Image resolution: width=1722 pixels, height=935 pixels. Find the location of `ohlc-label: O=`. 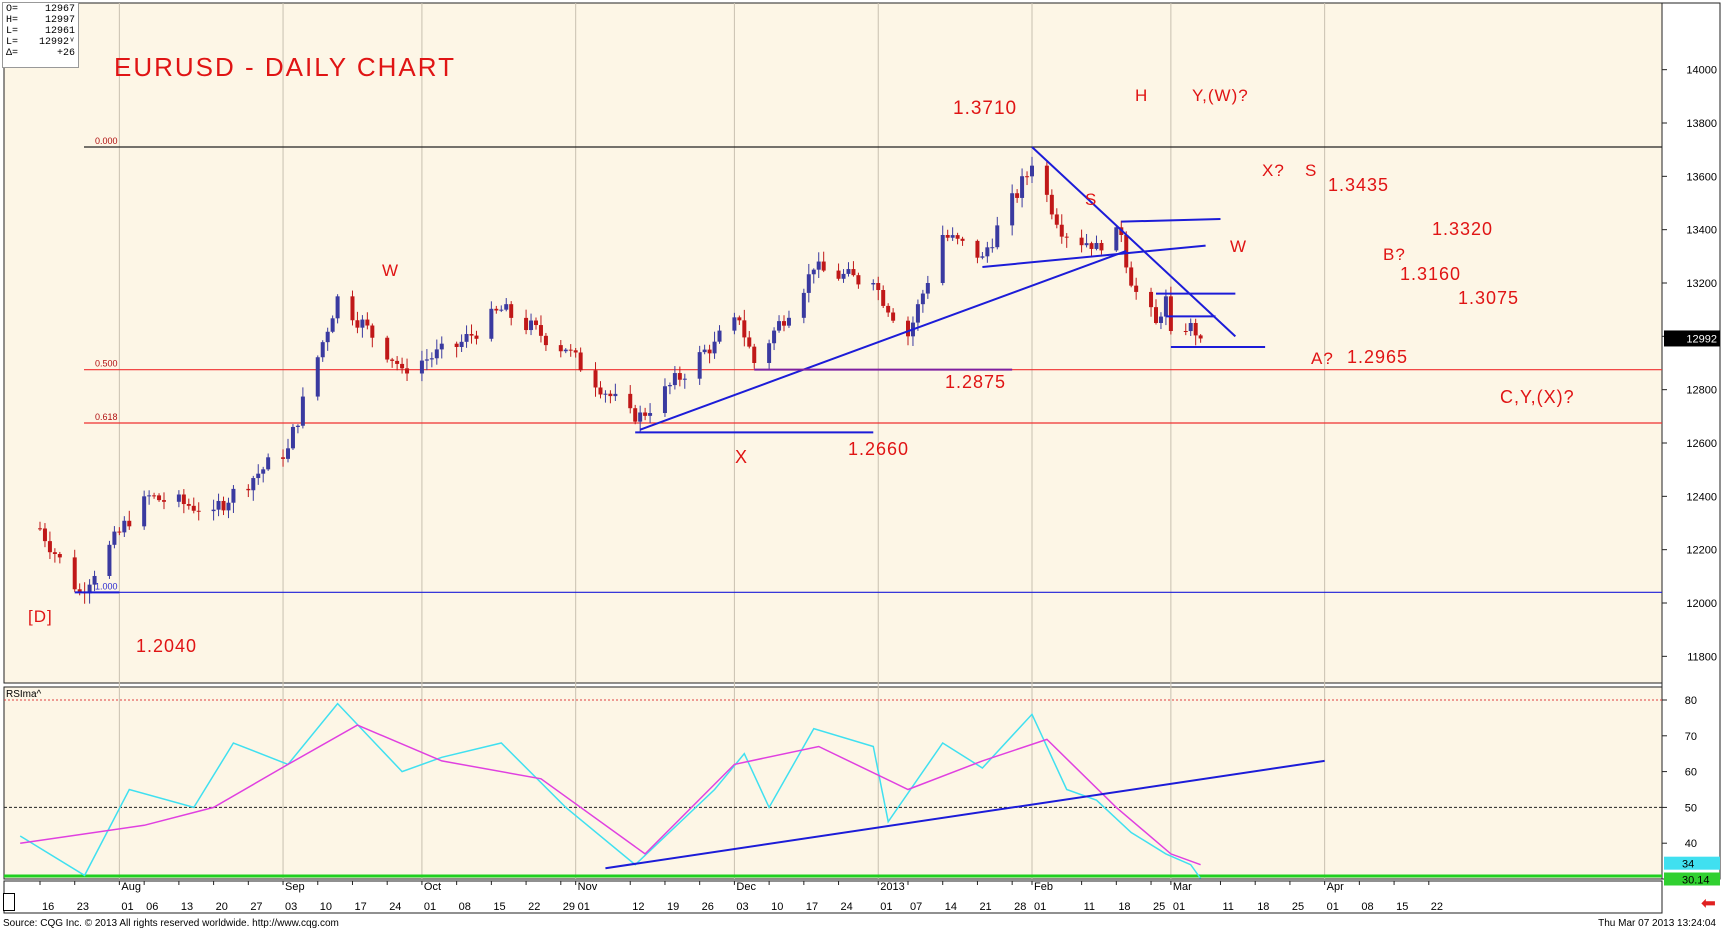

ohlc-label: O= is located at coordinates (12, 9).